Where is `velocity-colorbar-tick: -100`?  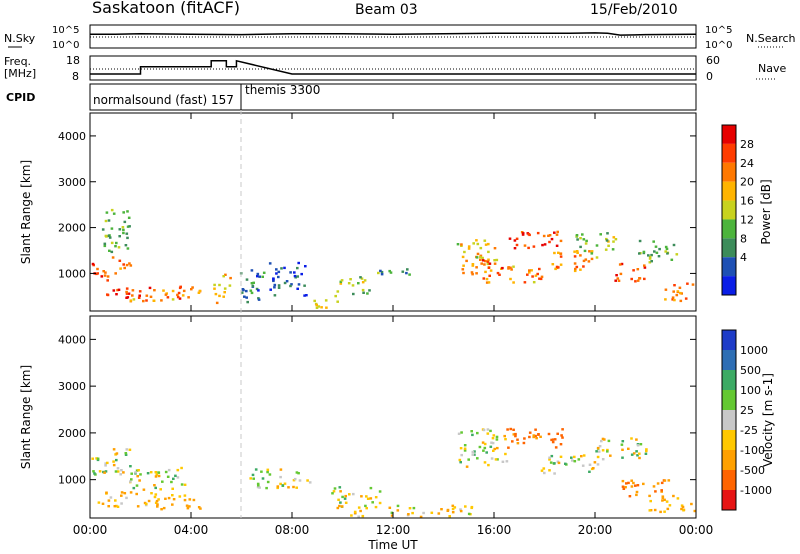 velocity-colorbar-tick: -100 is located at coordinates (752, 450).